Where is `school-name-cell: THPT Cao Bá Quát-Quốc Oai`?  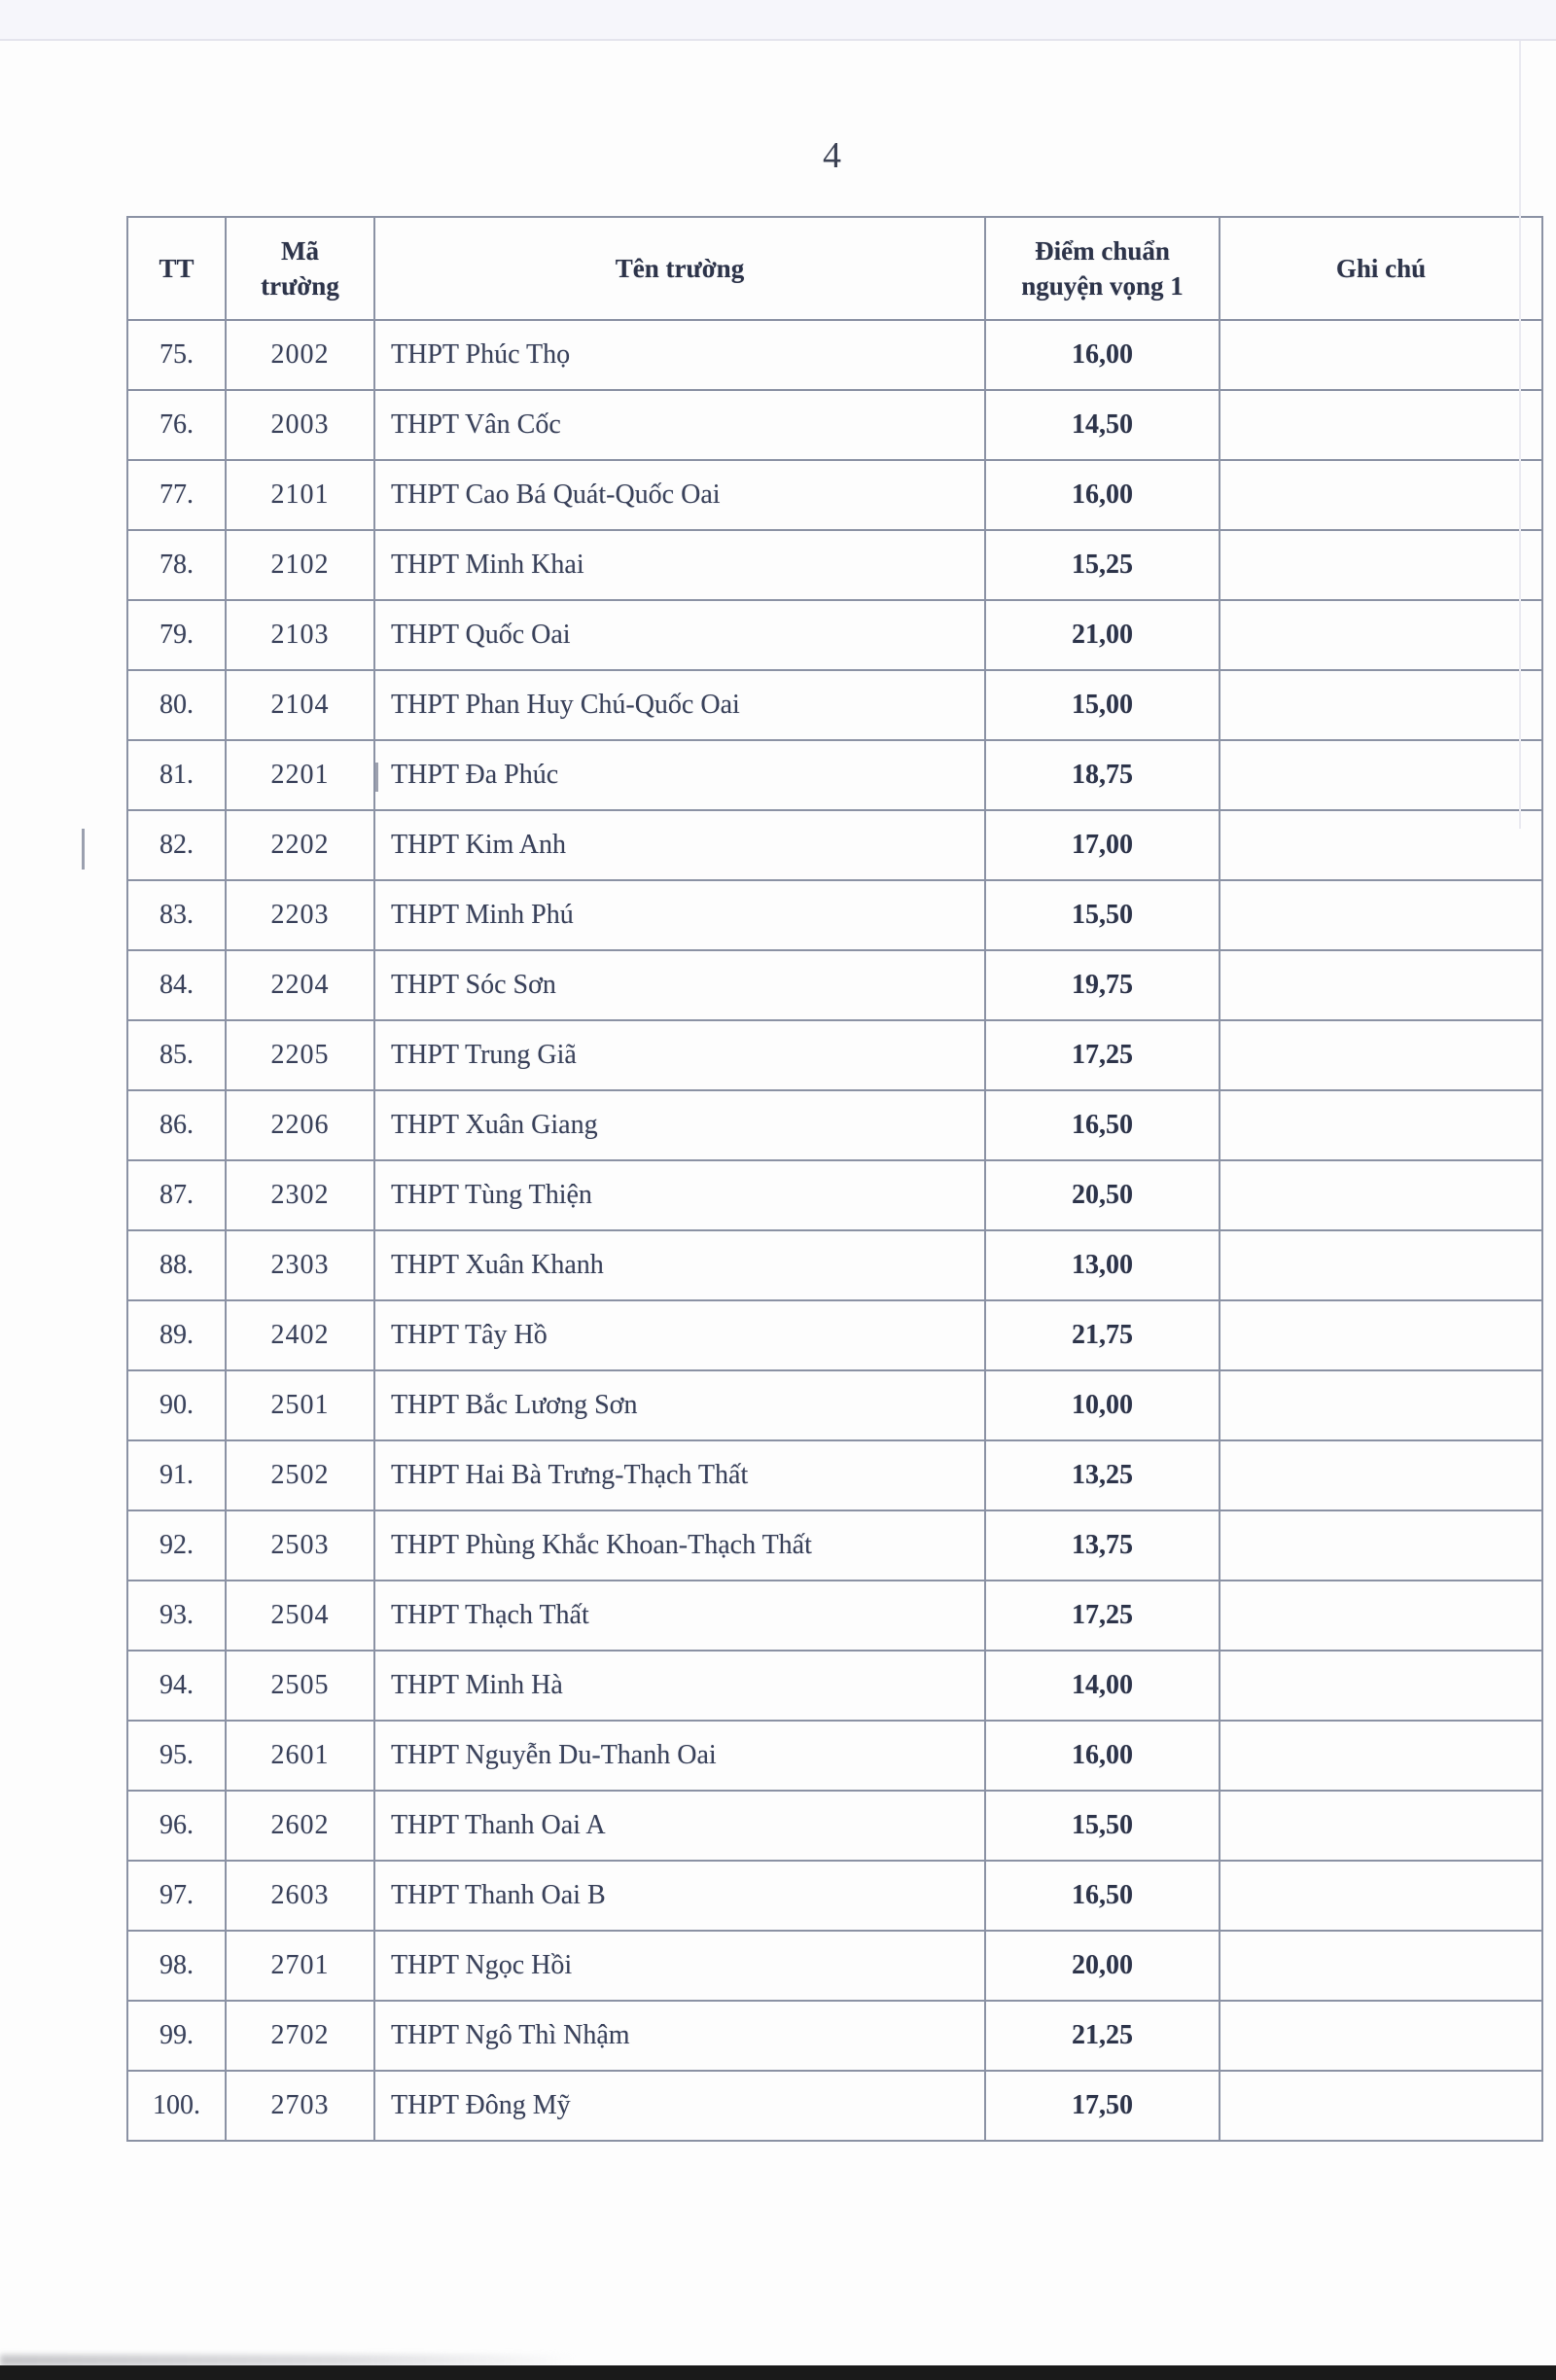
school-name-cell: THPT Cao Bá Quát-Quốc Oai is located at coordinates (679, 495).